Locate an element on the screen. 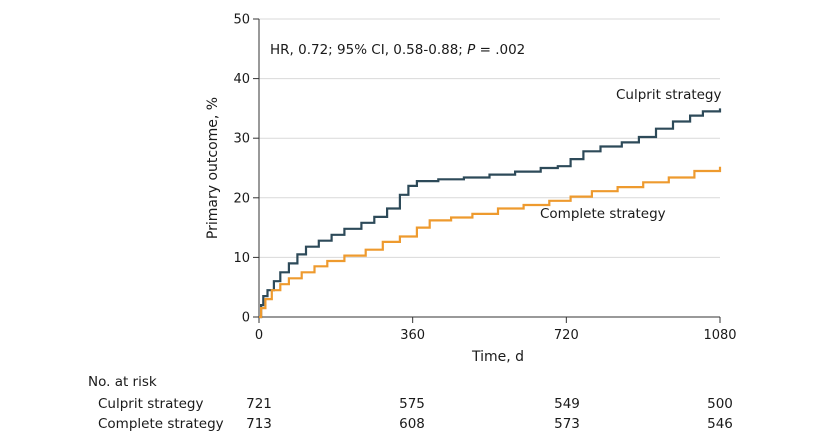 Image resolution: width=816 pixels, height=441 pixels. y-tick-label-10: 10 is located at coordinates (241, 258).